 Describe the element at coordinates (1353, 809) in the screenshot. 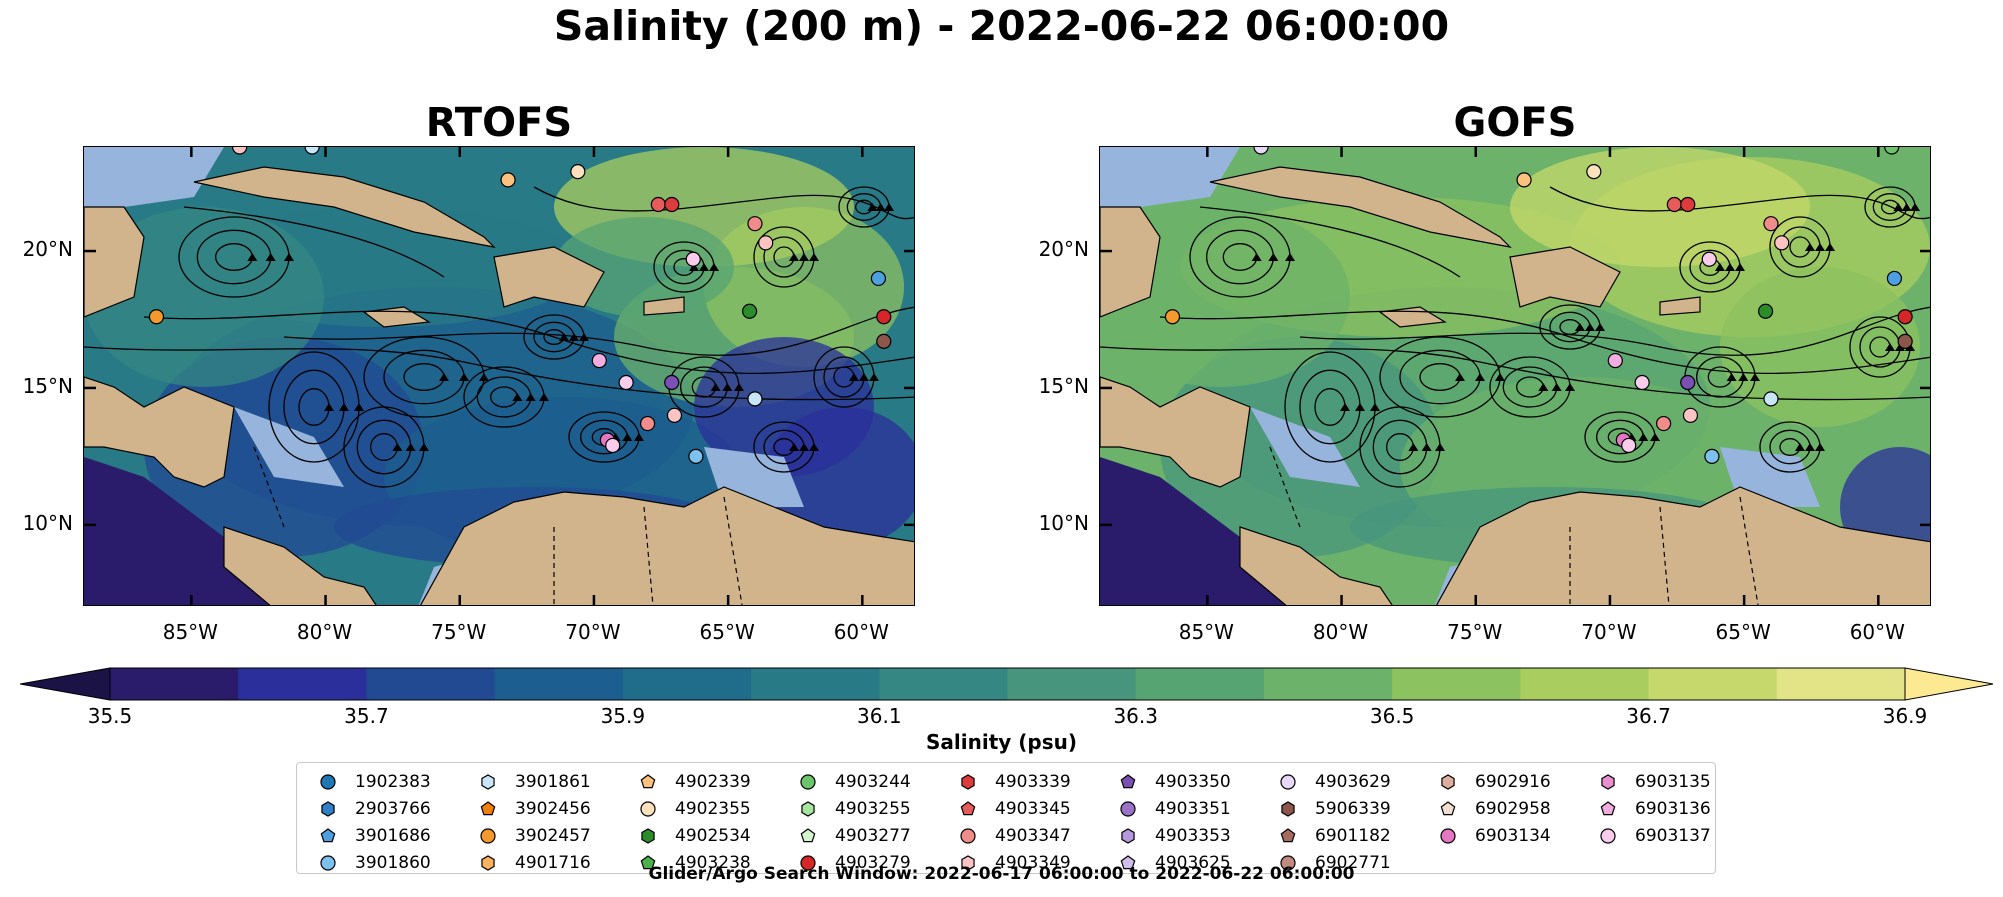

I see `legend-label: 5906339` at that location.